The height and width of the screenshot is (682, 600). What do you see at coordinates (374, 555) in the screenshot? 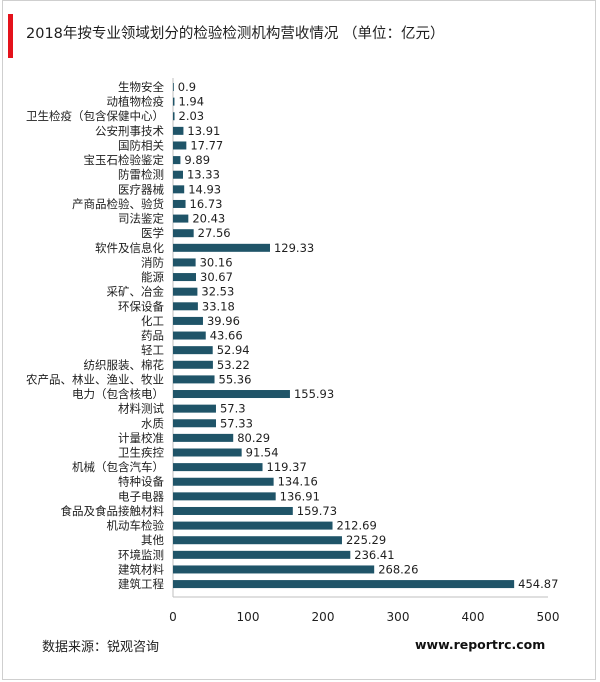
I see `value-label: 236.41` at bounding box center [374, 555].